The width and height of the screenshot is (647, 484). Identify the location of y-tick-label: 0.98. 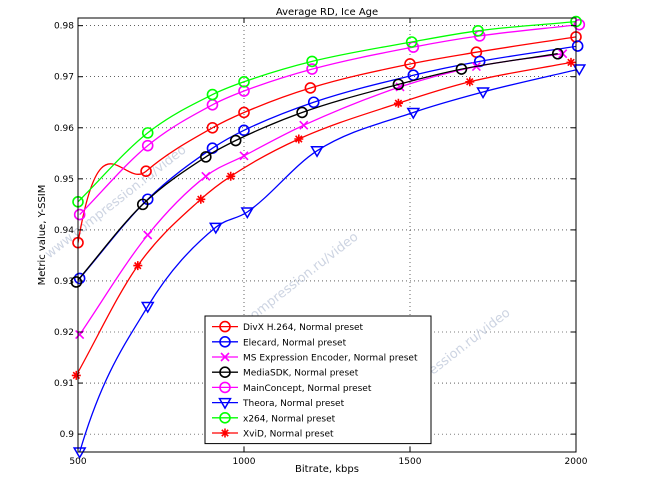
(64, 27).